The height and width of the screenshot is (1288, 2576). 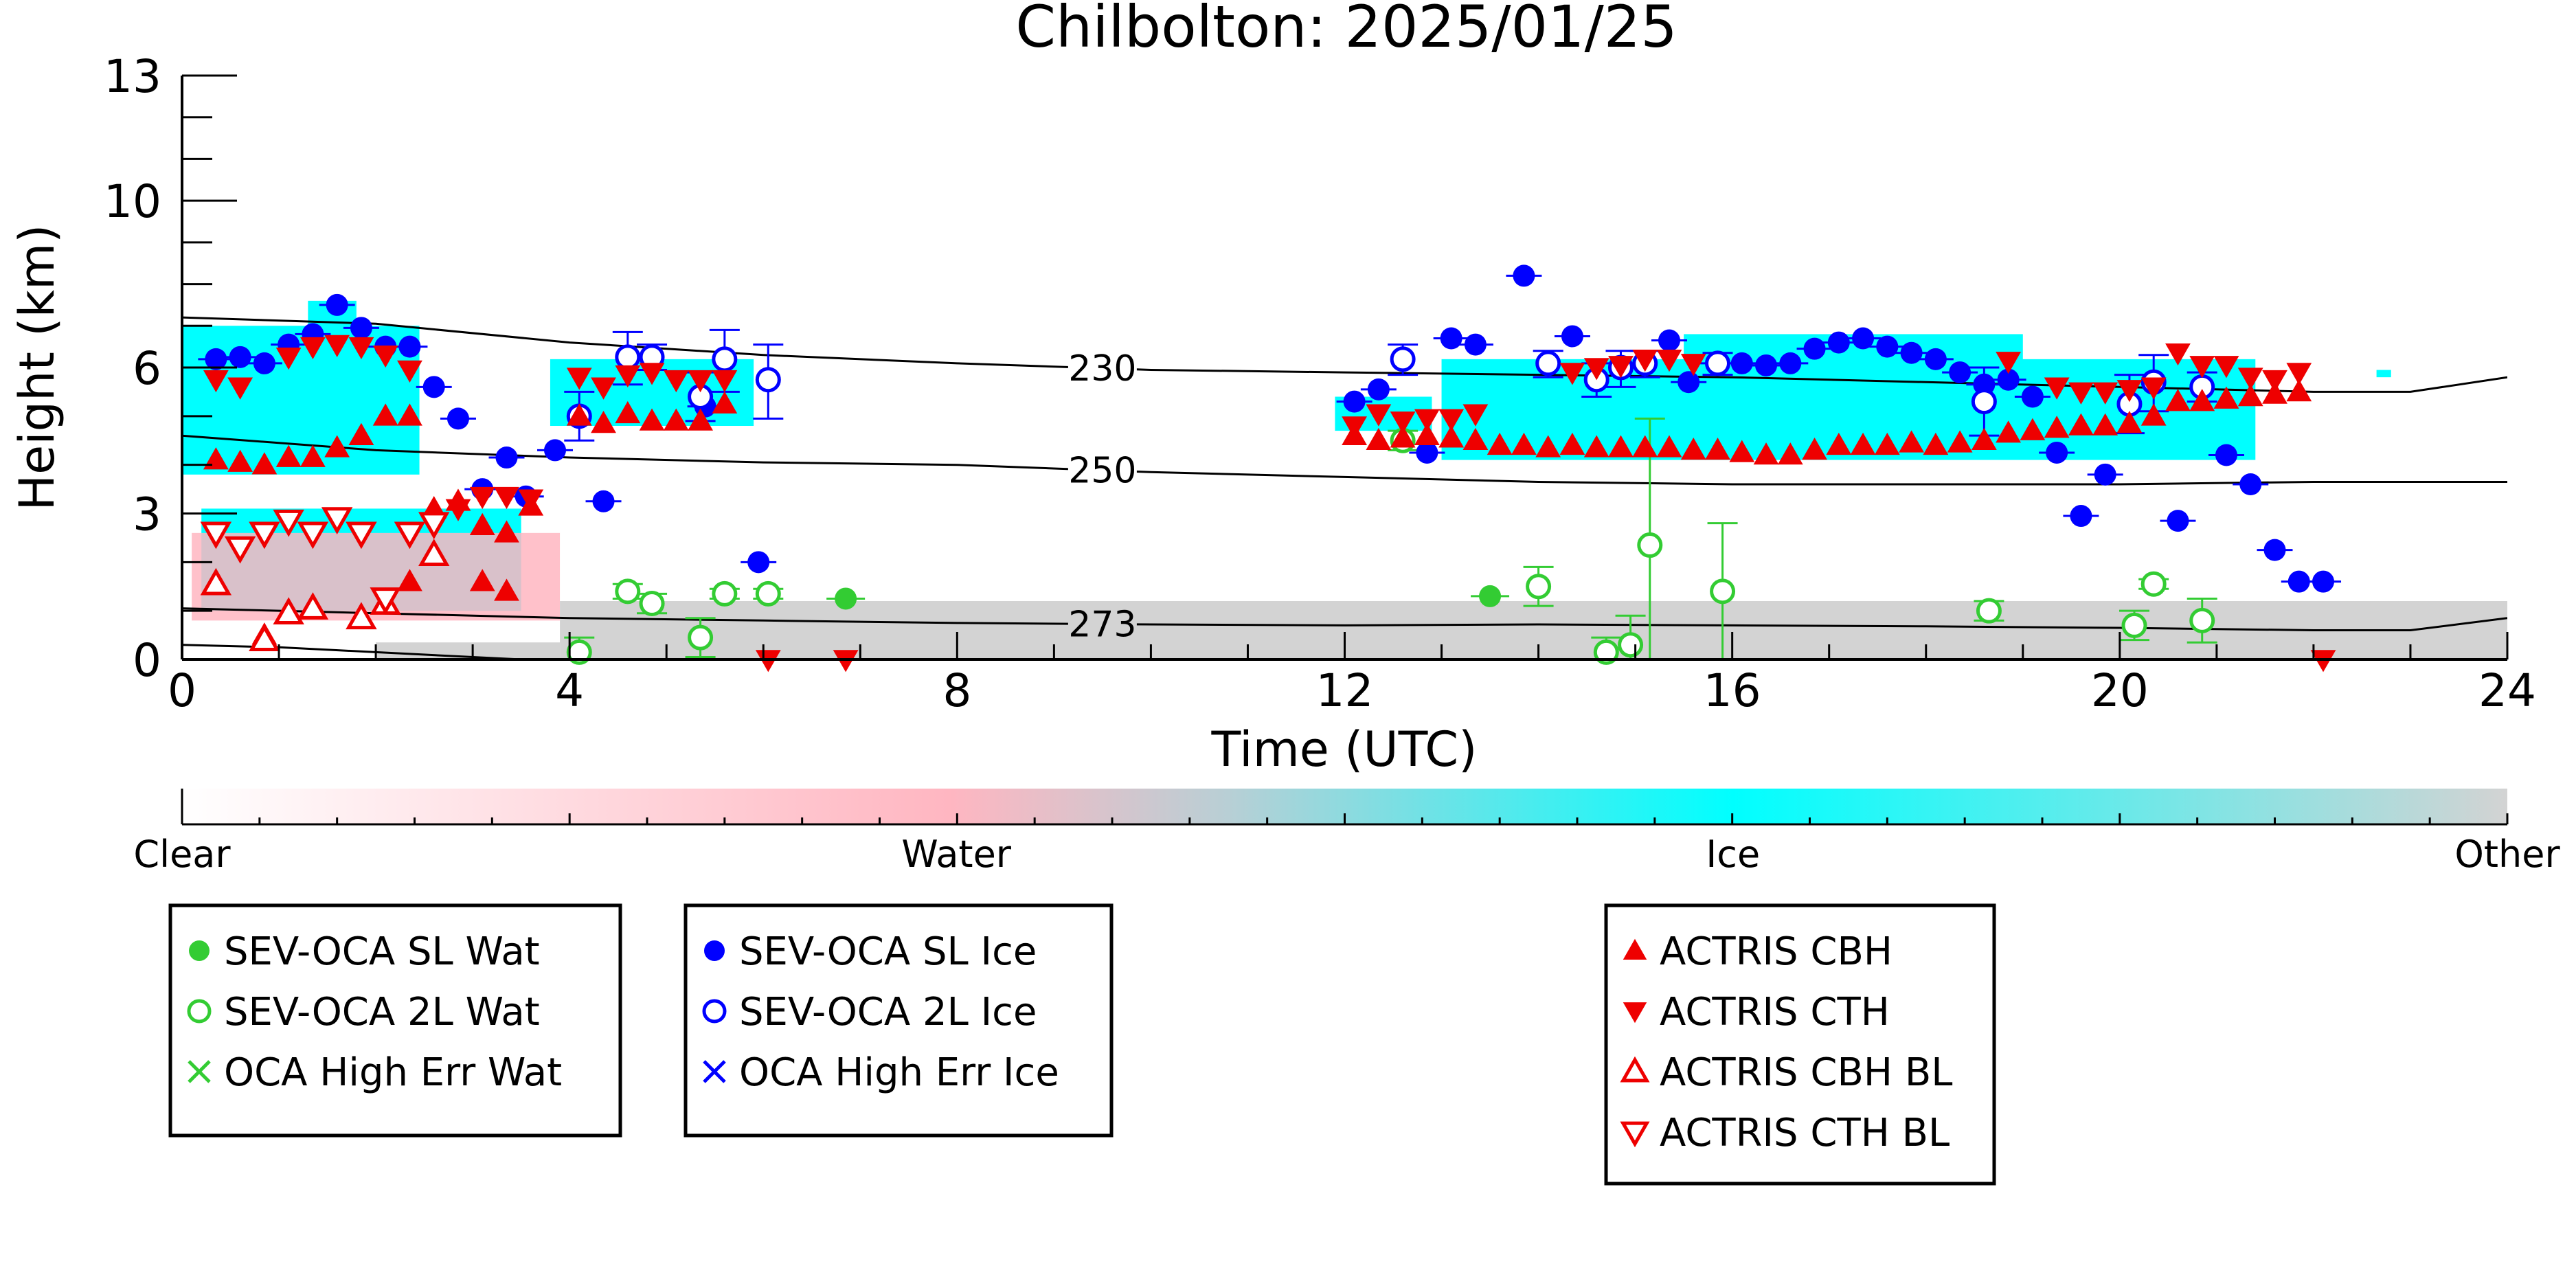 What do you see at coordinates (1102, 622) in the screenshot?
I see `contour-label-bg` at bounding box center [1102, 622].